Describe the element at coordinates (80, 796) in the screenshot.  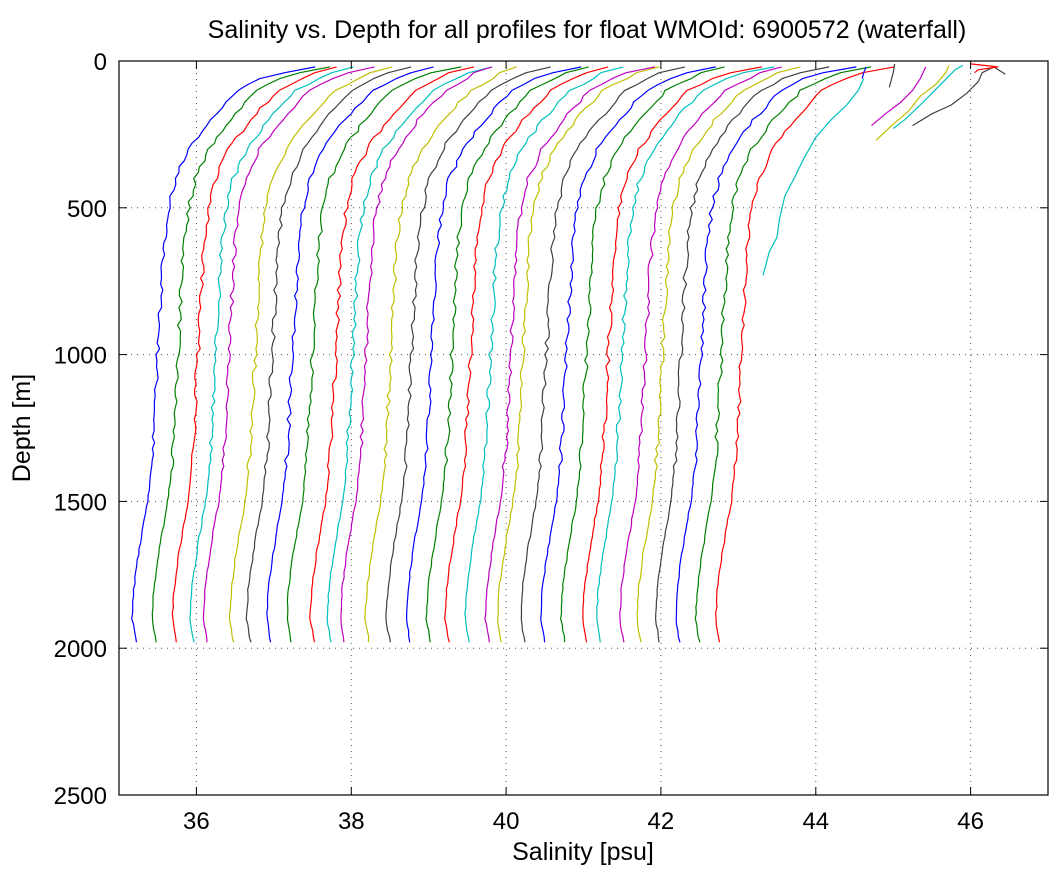
I see `y-tick-label: 2500` at that location.